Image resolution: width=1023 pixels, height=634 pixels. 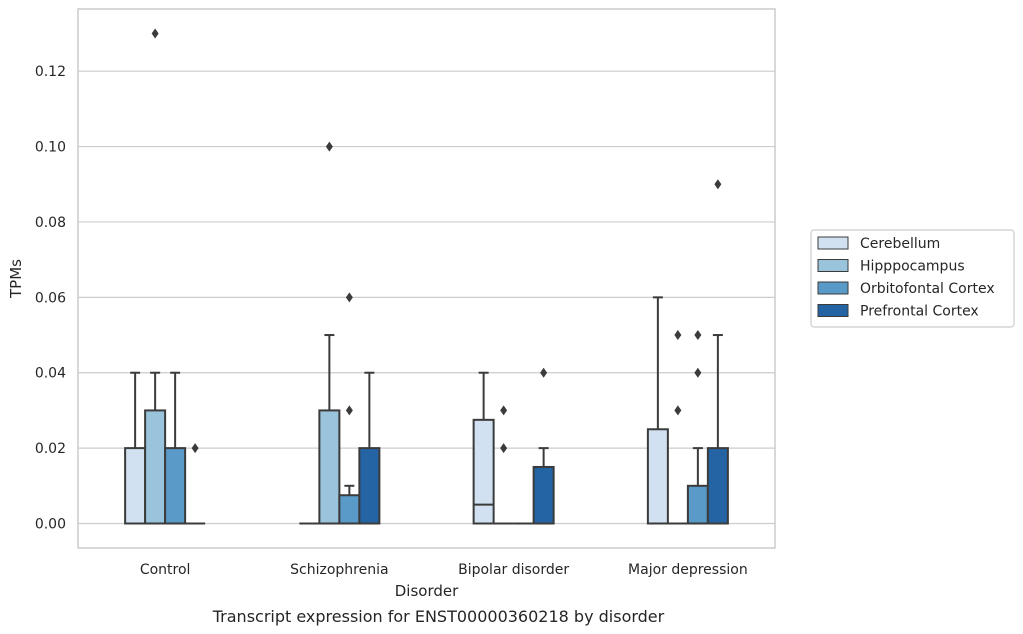 What do you see at coordinates (16, 279) in the screenshot?
I see `y-axis-label: TPMs` at bounding box center [16, 279].